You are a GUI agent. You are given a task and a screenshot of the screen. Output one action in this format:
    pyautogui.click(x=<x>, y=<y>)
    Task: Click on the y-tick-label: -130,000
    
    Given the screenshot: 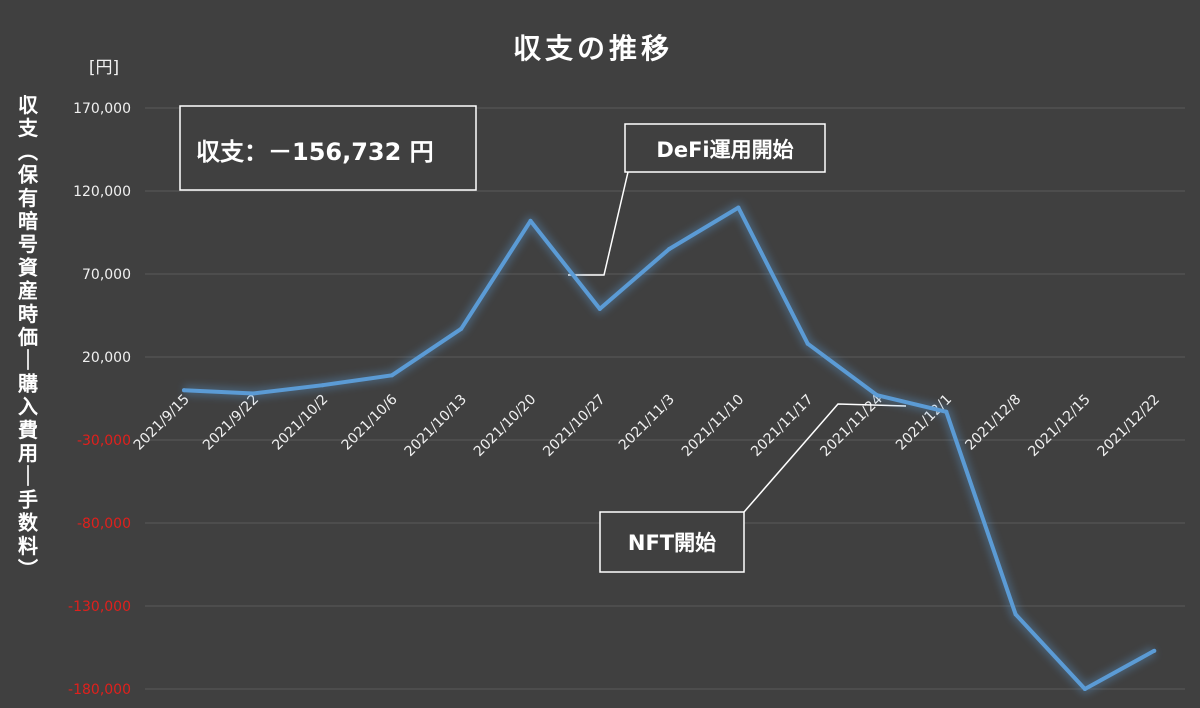 What is the action you would take?
    pyautogui.click(x=99, y=607)
    